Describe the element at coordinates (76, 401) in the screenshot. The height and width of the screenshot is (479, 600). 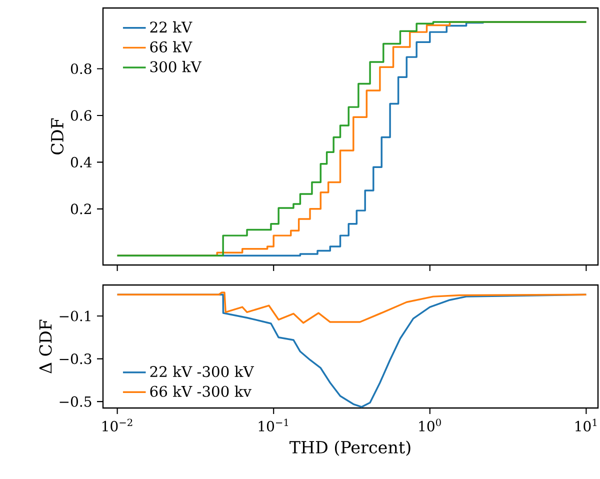
I see `y-tick-label: −0.5` at that location.